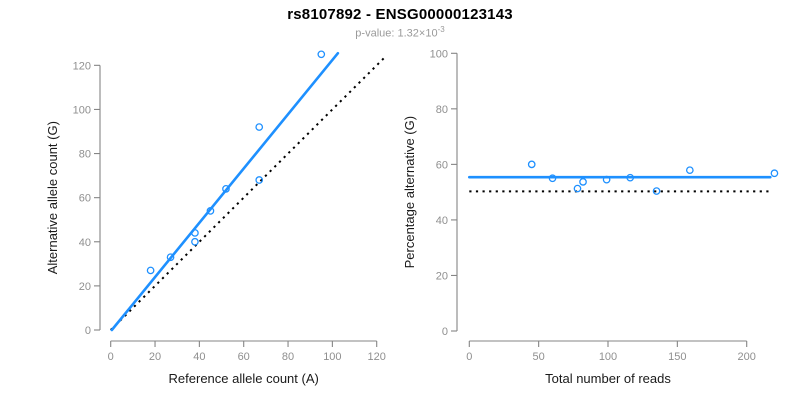 The image size is (800, 400). What do you see at coordinates (244, 357) in the screenshot?
I see `x-tick-label: 60` at bounding box center [244, 357].